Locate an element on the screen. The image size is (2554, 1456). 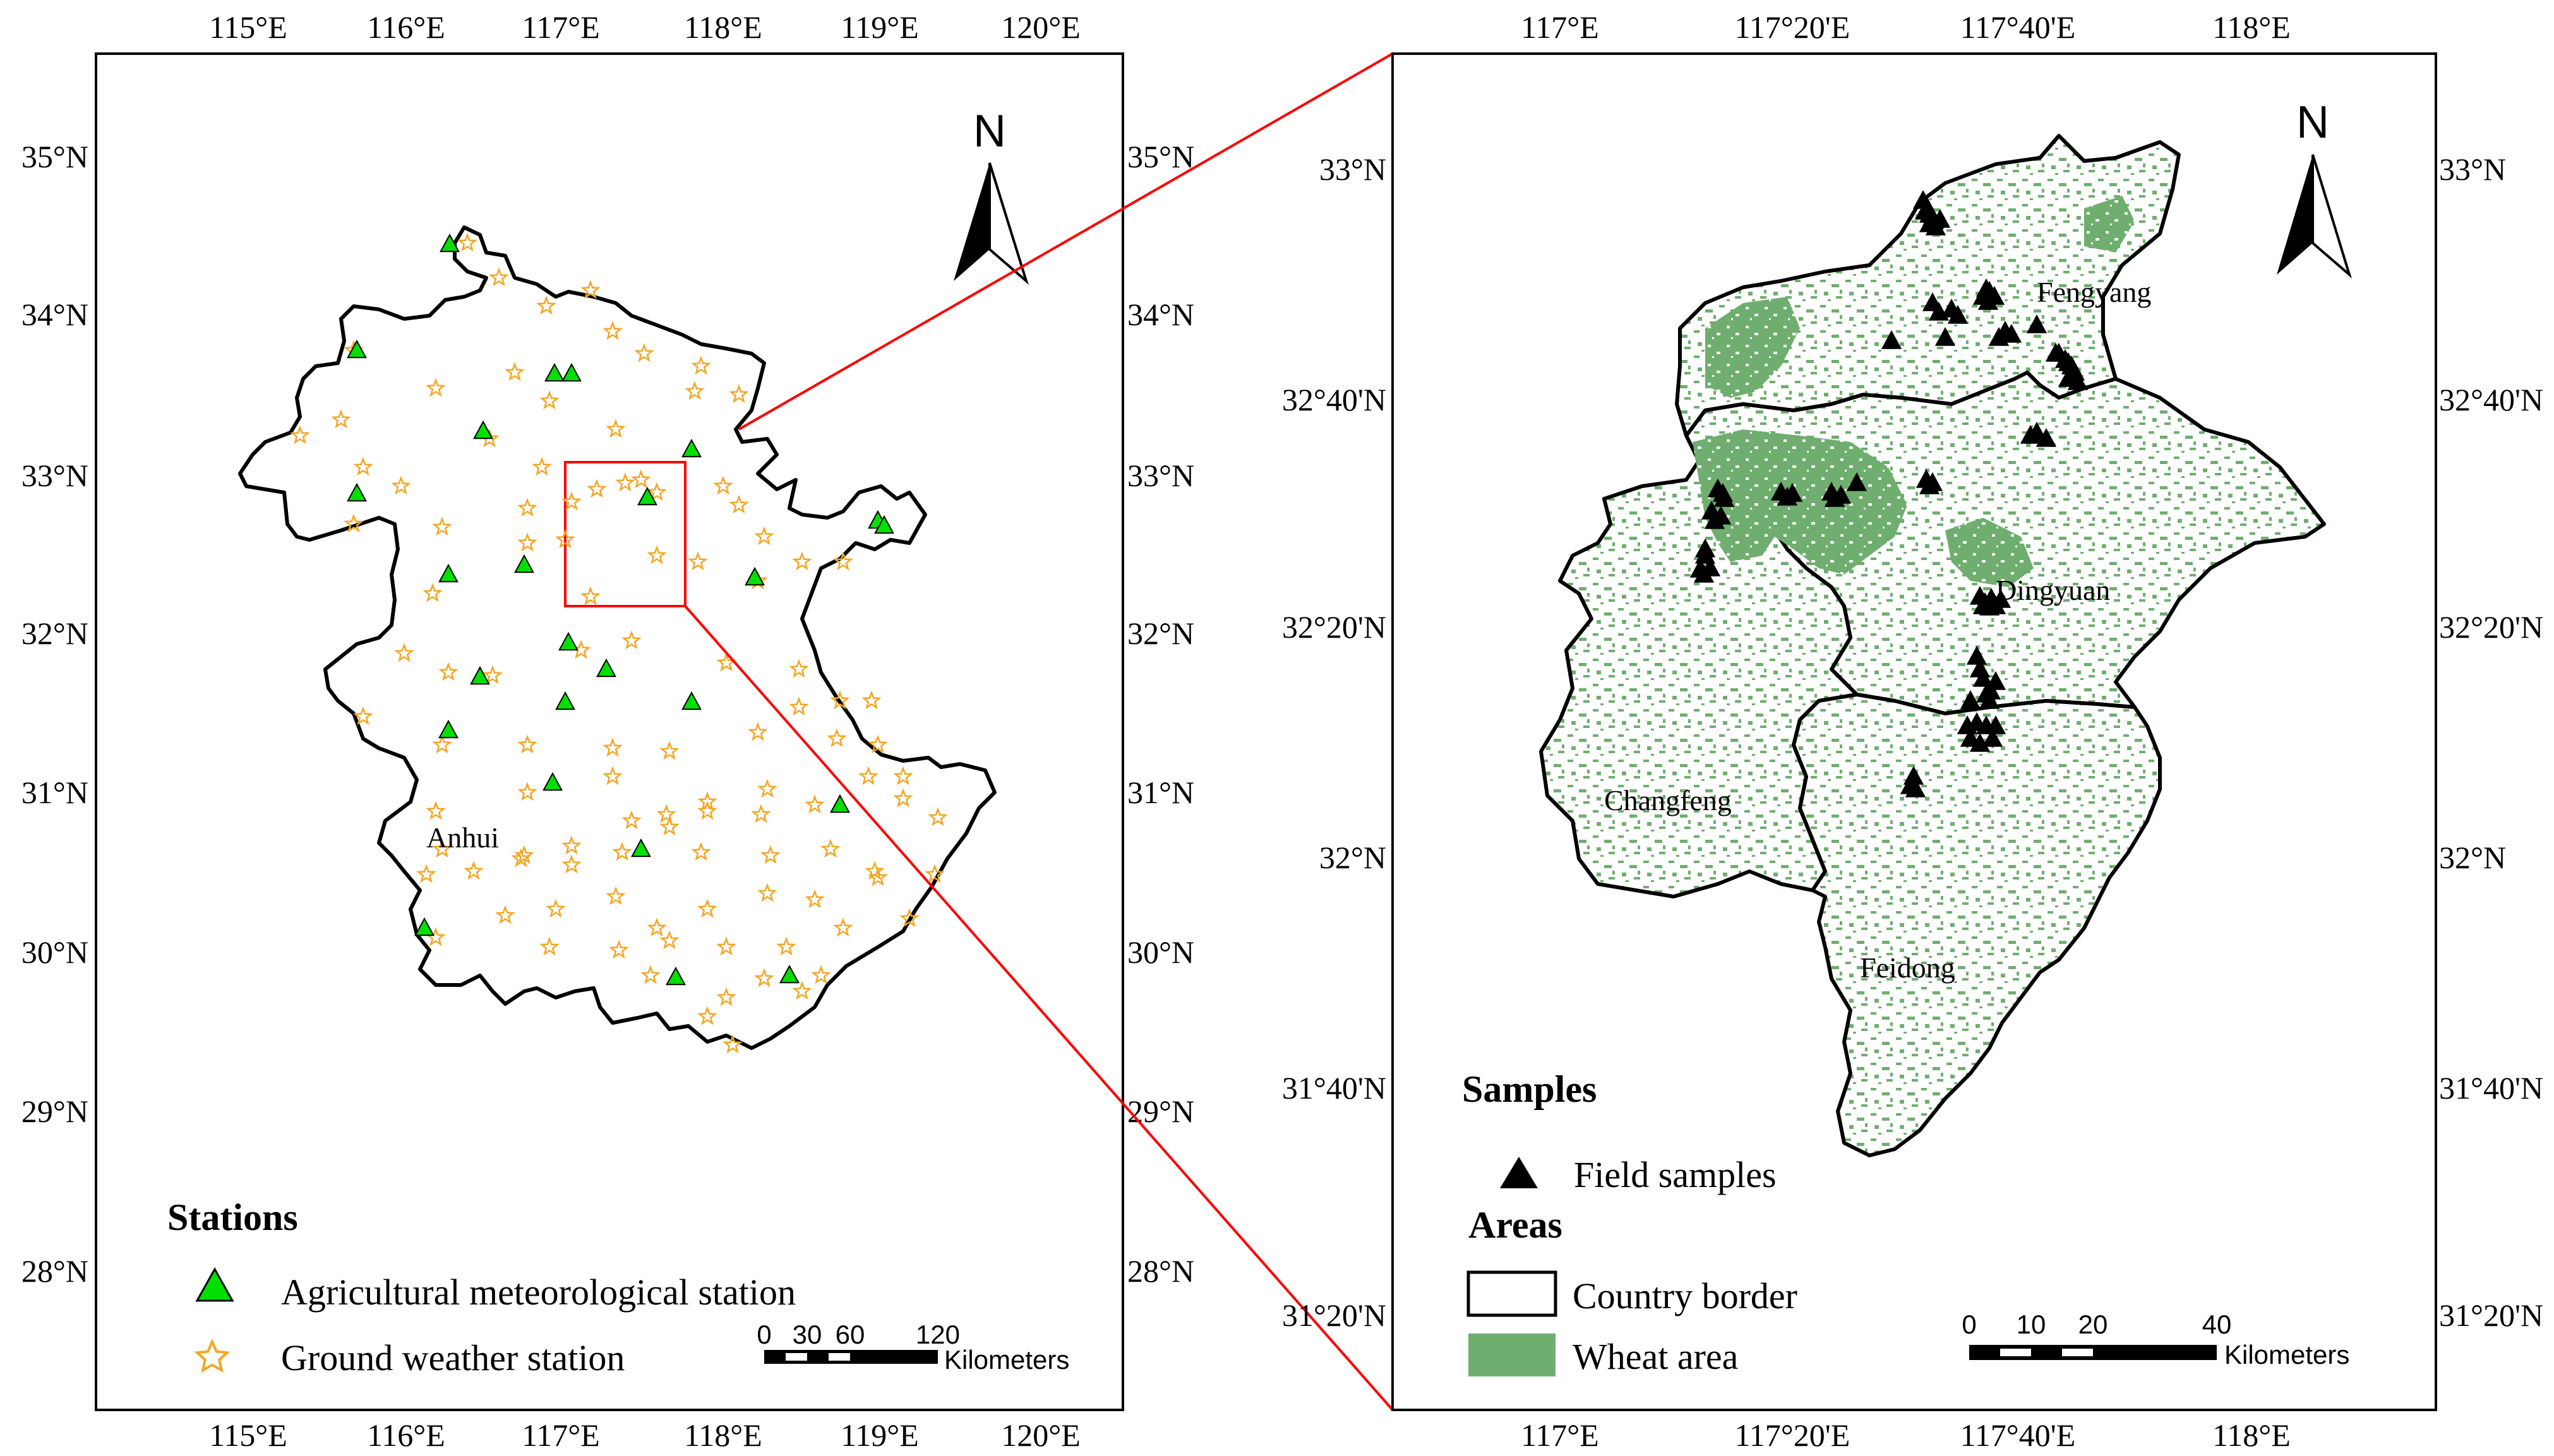
scale-tick-120: 120 is located at coordinates (938, 1334).